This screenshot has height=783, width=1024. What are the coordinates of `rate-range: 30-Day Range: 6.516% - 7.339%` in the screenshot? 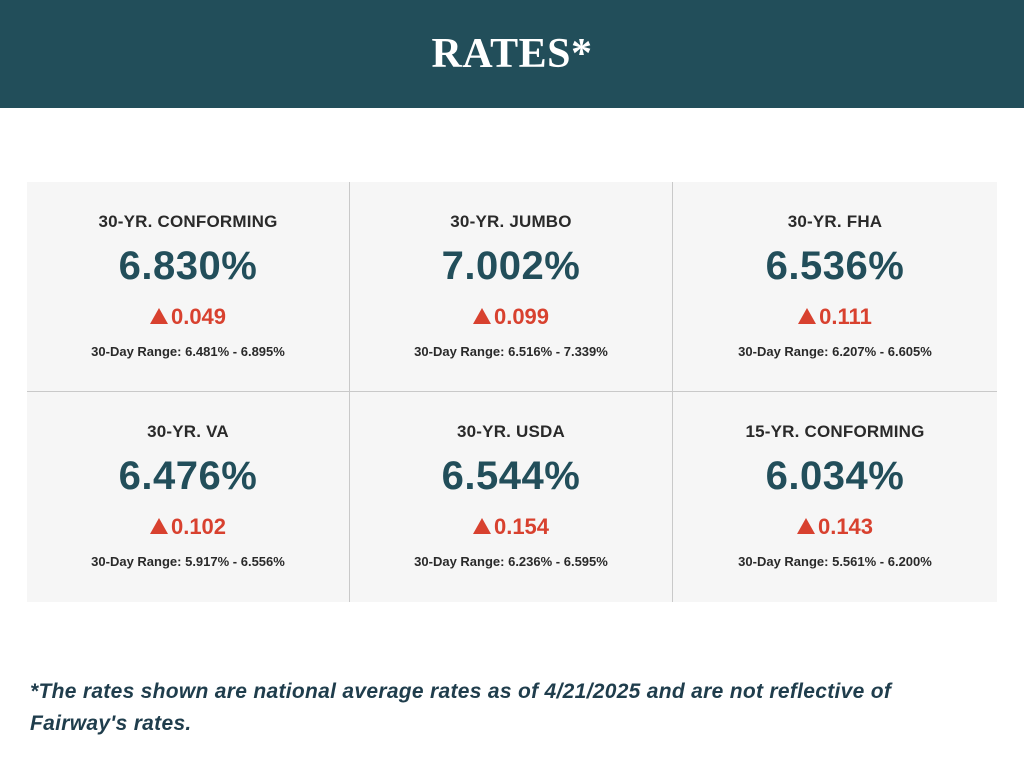 It's located at (511, 351).